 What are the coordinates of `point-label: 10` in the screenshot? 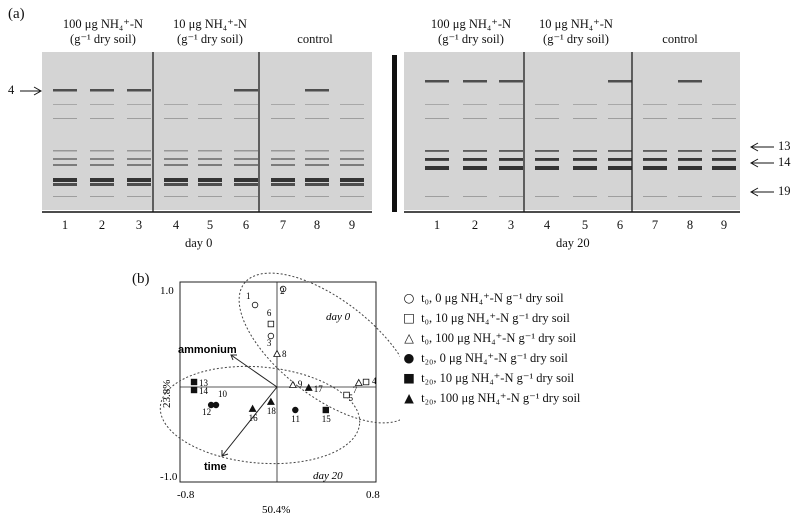 It's located at (223, 394).